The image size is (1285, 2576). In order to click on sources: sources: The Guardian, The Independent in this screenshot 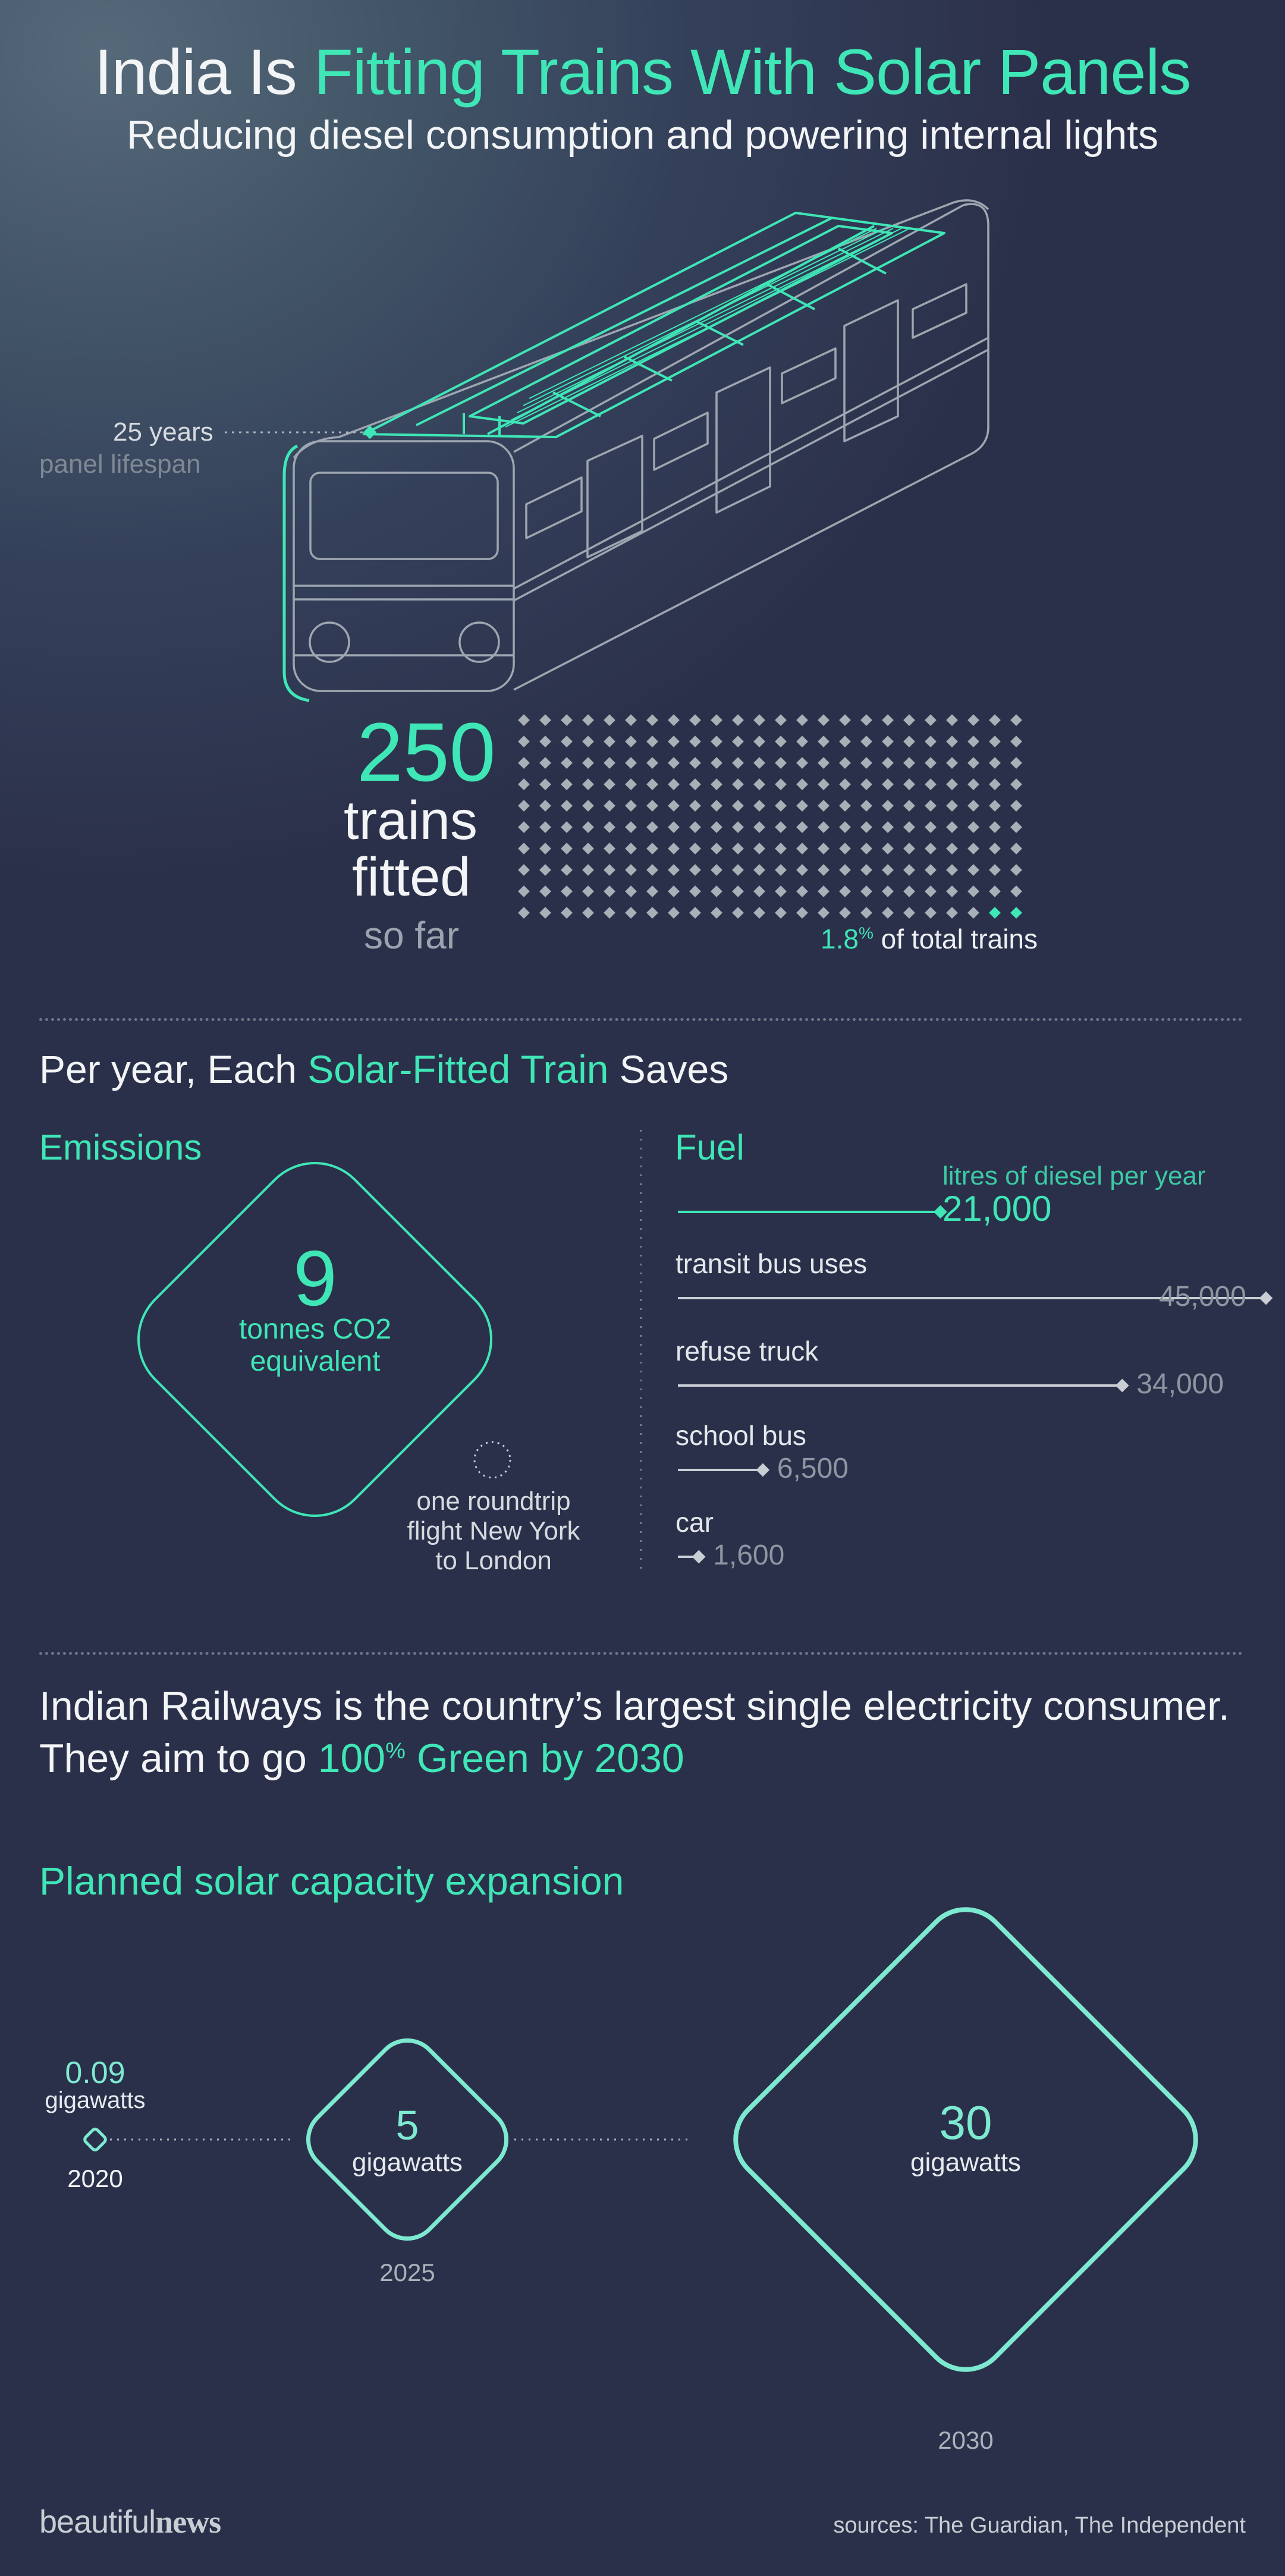, I will do `click(1039, 2525)`.